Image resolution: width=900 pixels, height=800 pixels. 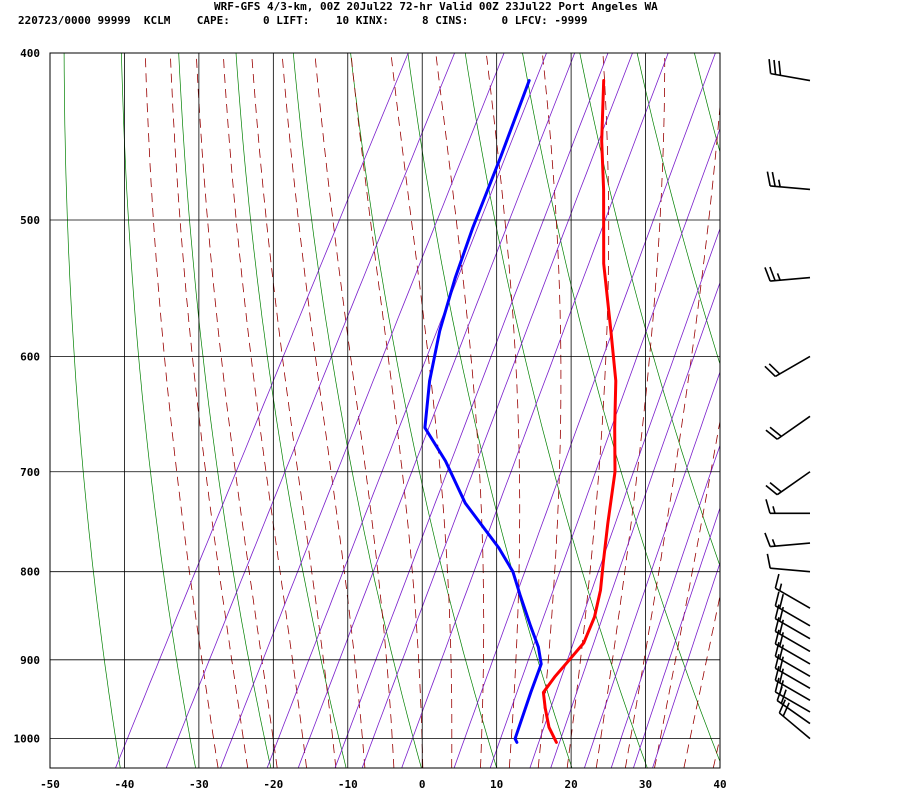 I want to click on x-tick-label: -50, so click(x=50, y=784).